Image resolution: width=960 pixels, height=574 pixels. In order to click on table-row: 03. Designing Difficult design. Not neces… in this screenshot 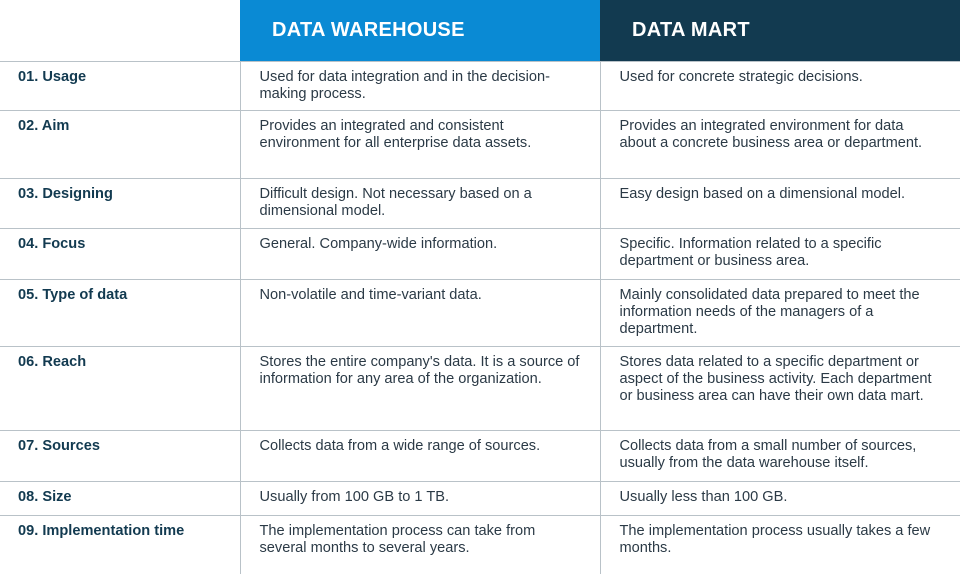, I will do `click(480, 203)`.